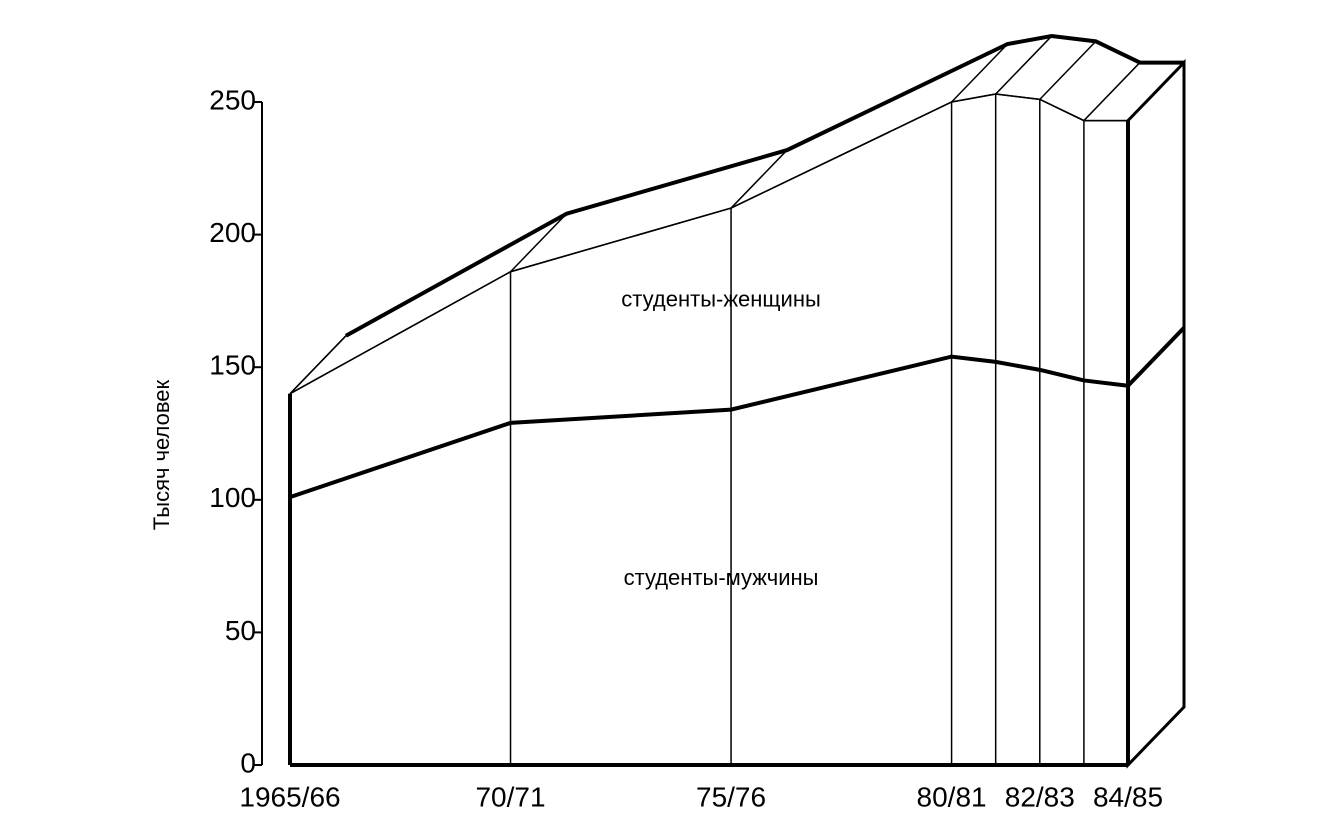 This screenshot has width=1341, height=820. Describe the element at coordinates (1156, 413) in the screenshot. I see `side-face` at that location.